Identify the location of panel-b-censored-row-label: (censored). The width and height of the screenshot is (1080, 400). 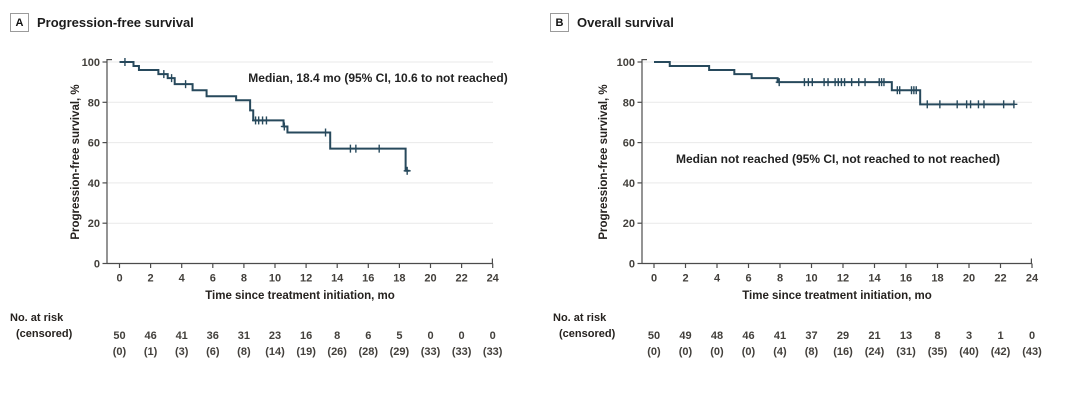
(587, 334).